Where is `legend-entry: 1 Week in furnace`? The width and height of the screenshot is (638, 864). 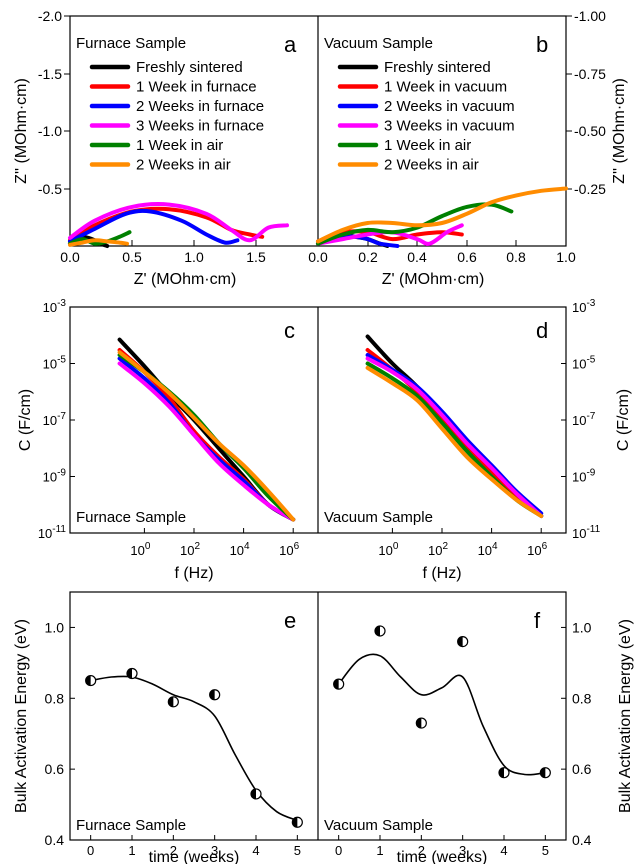
legend-entry: 1 Week in furnace is located at coordinates (173, 87).